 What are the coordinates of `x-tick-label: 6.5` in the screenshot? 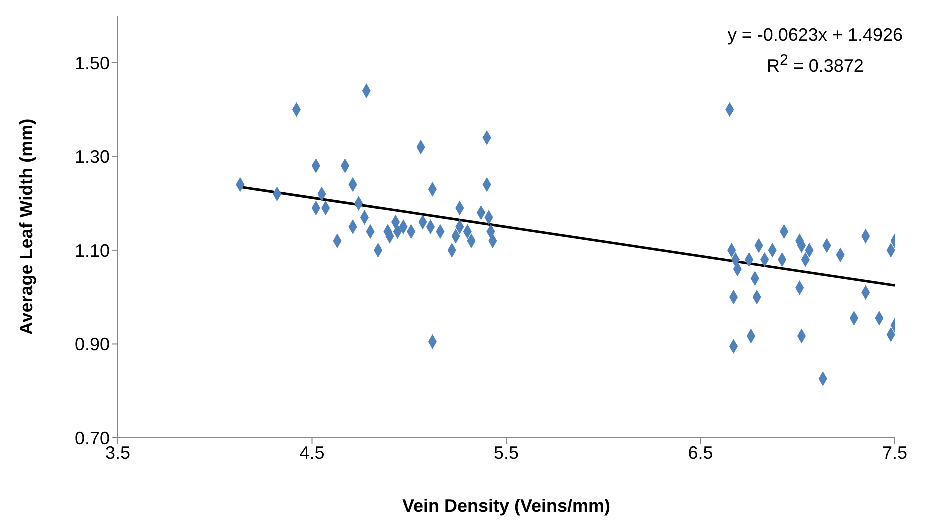 It's located at (701, 452).